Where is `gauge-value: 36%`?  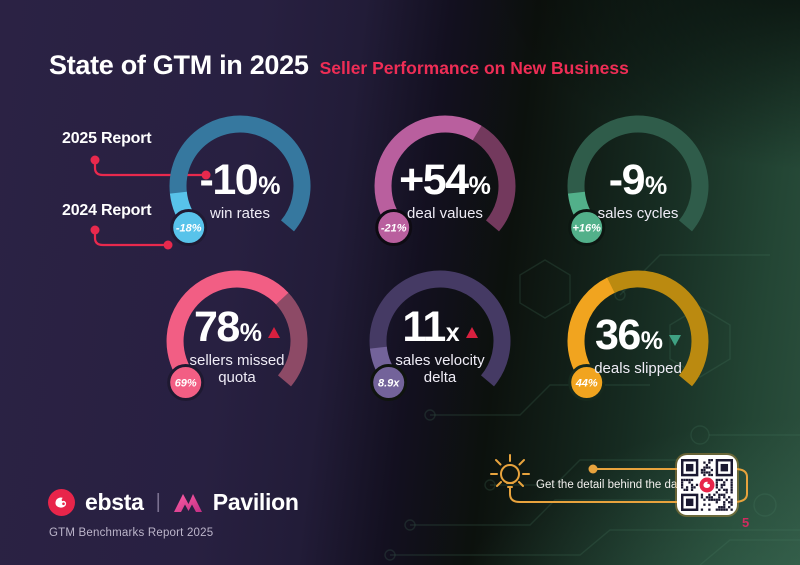 gauge-value: 36% is located at coordinates (638, 335).